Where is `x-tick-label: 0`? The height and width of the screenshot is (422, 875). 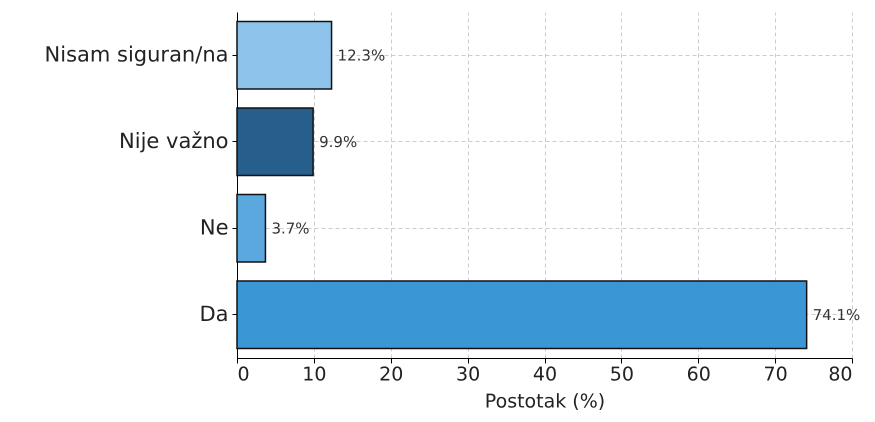 x-tick-label: 0 is located at coordinates (244, 375).